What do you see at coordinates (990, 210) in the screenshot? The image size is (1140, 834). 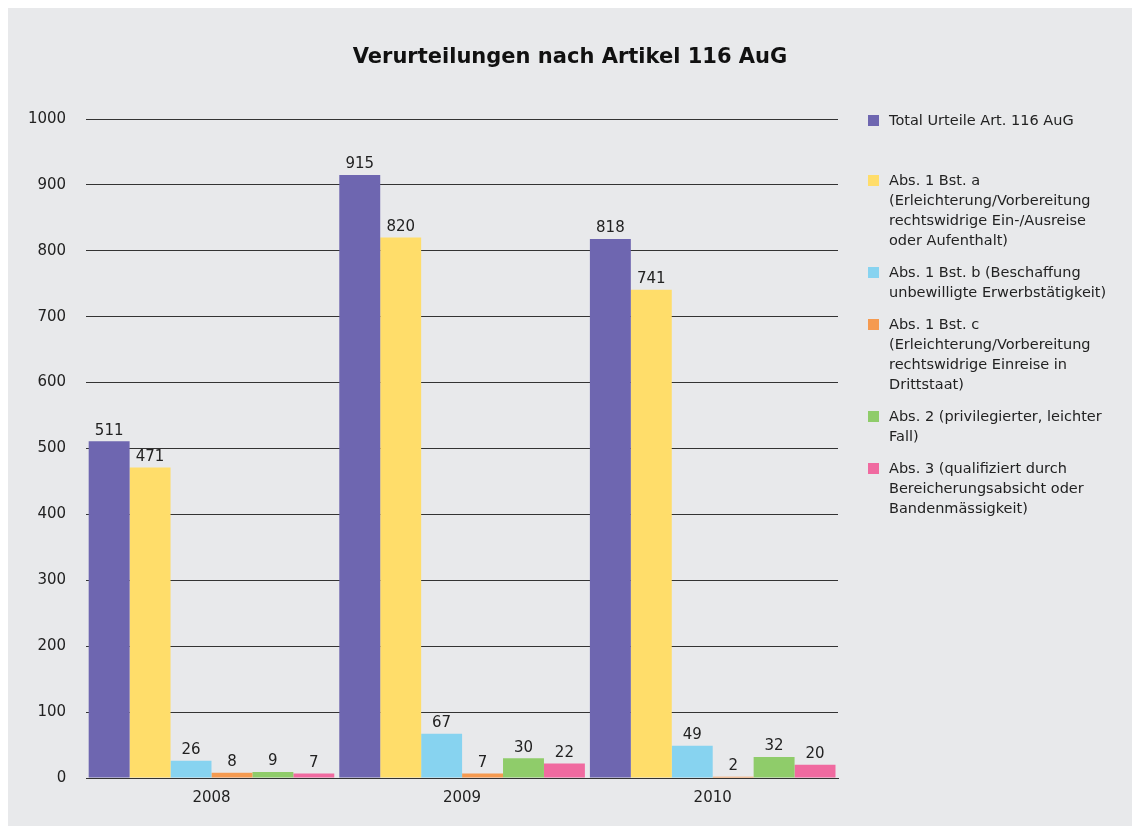 I see `legend-label: Abs. 1 Bst. a (Erleichterung/Vorbereitung rechtswidrige Ein-/Ausreise oder Aufenthalt)` at bounding box center [990, 210].